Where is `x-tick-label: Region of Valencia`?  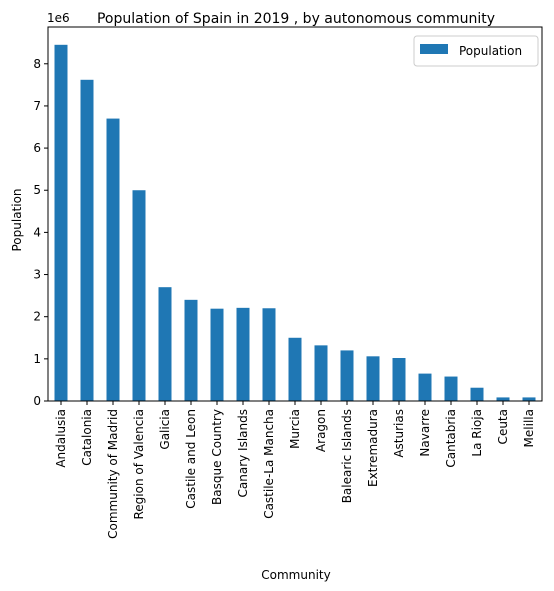 x-tick-label: Region of Valencia is located at coordinates (139, 464).